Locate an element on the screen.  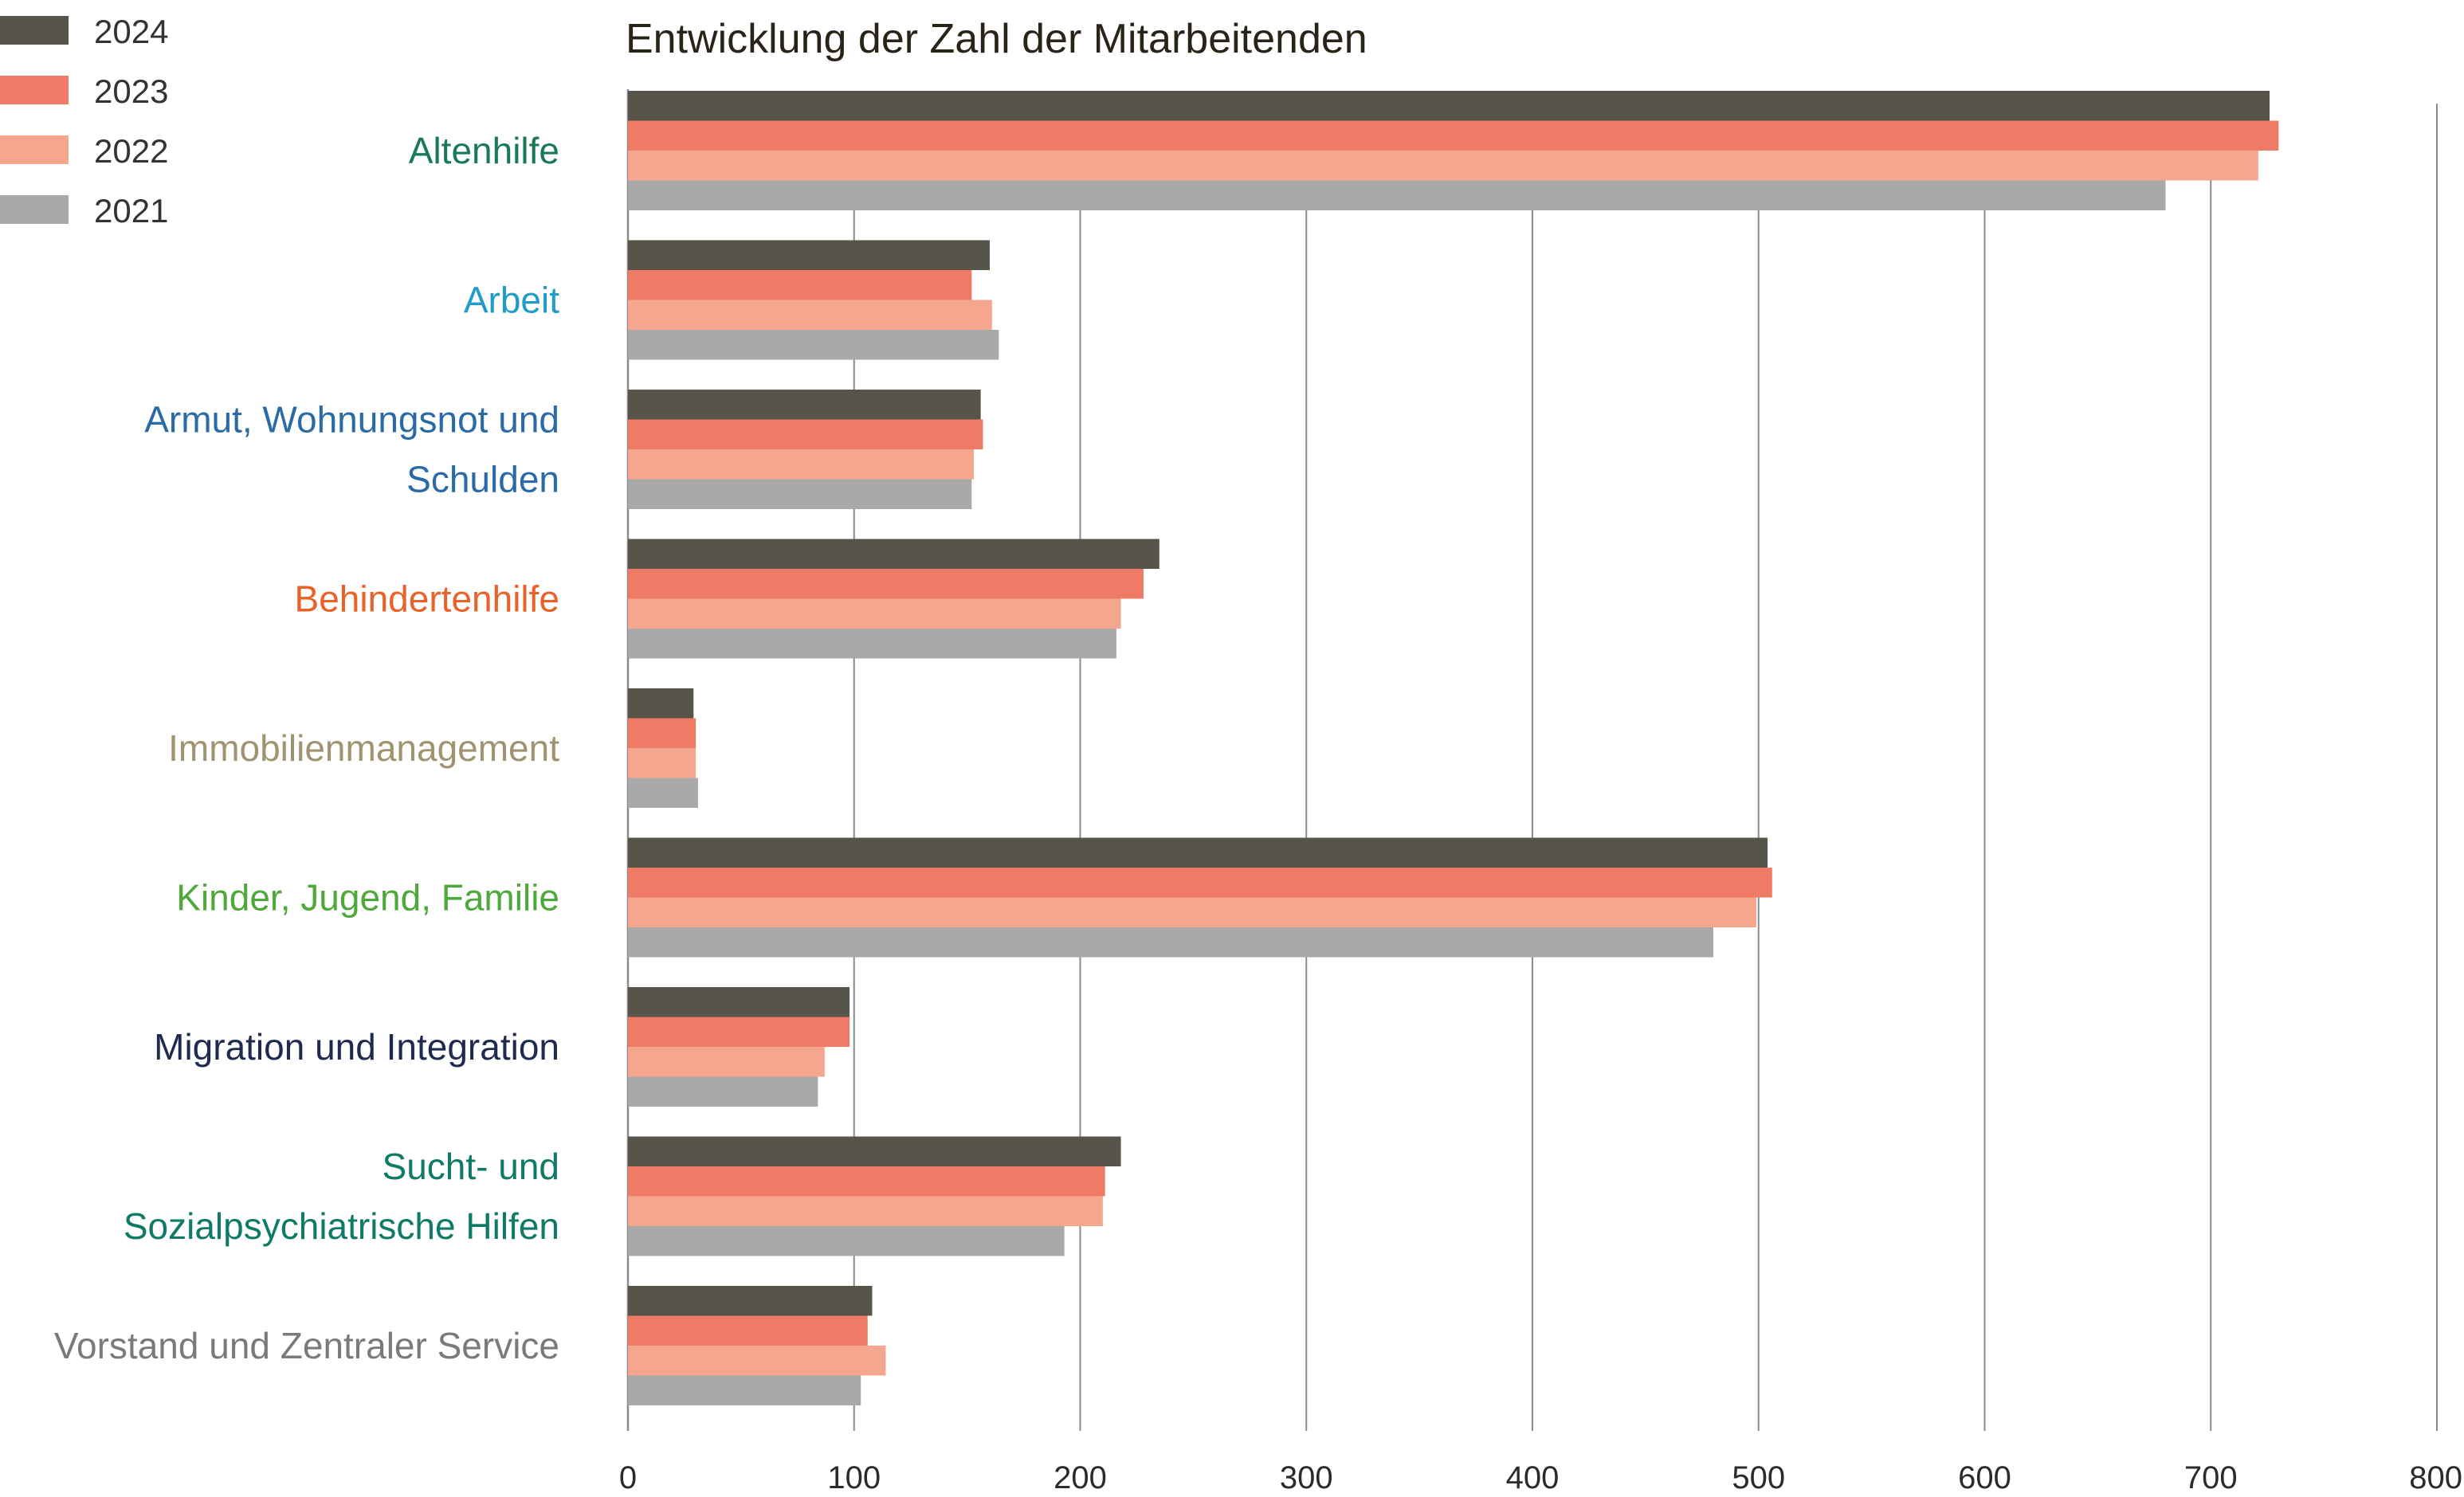
legend-label: 2023 is located at coordinates (131, 91).